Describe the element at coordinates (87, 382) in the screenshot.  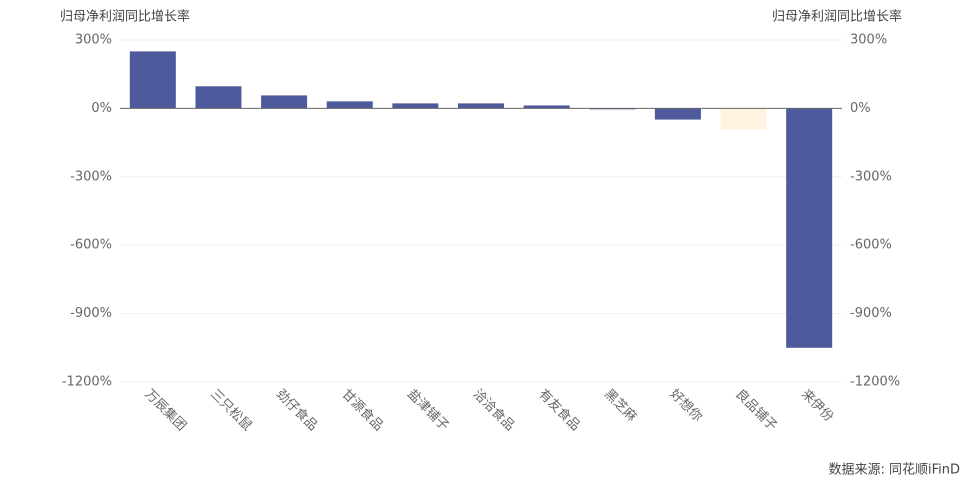
I see `y-tick-label: -1200%` at that location.